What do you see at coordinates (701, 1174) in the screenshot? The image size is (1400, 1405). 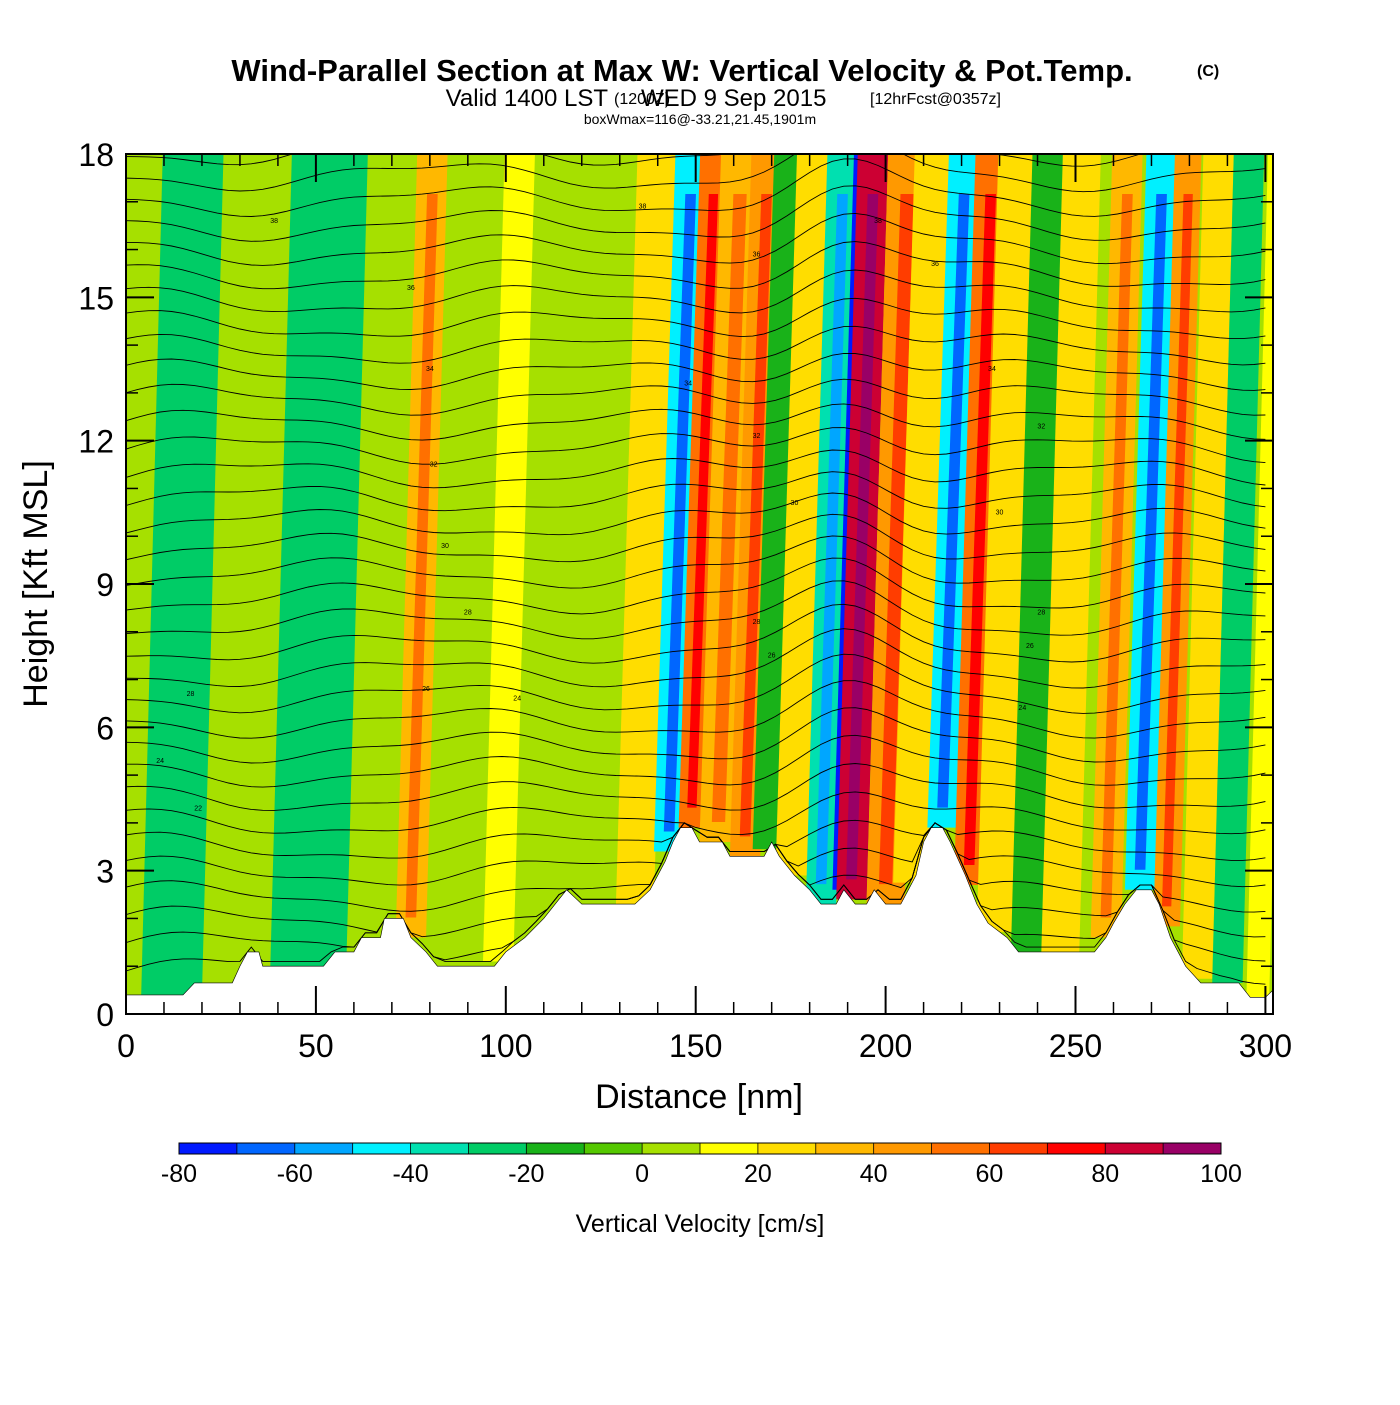 I see `colorbar-ticks: -80 -60 -40 -20 0 20 40 60 80 100` at bounding box center [701, 1174].